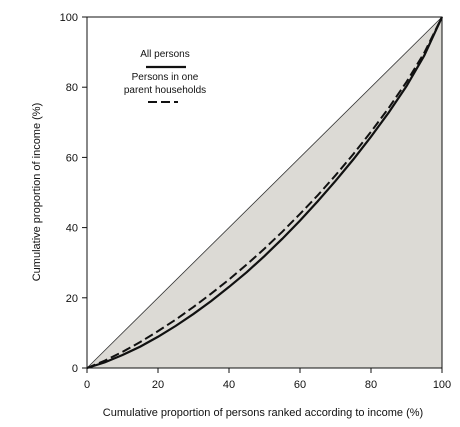 The width and height of the screenshot is (460, 427). What do you see at coordinates (267, 379) in the screenshot?
I see `x-axis-ticks: 0 20 40 60 80 100` at bounding box center [267, 379].